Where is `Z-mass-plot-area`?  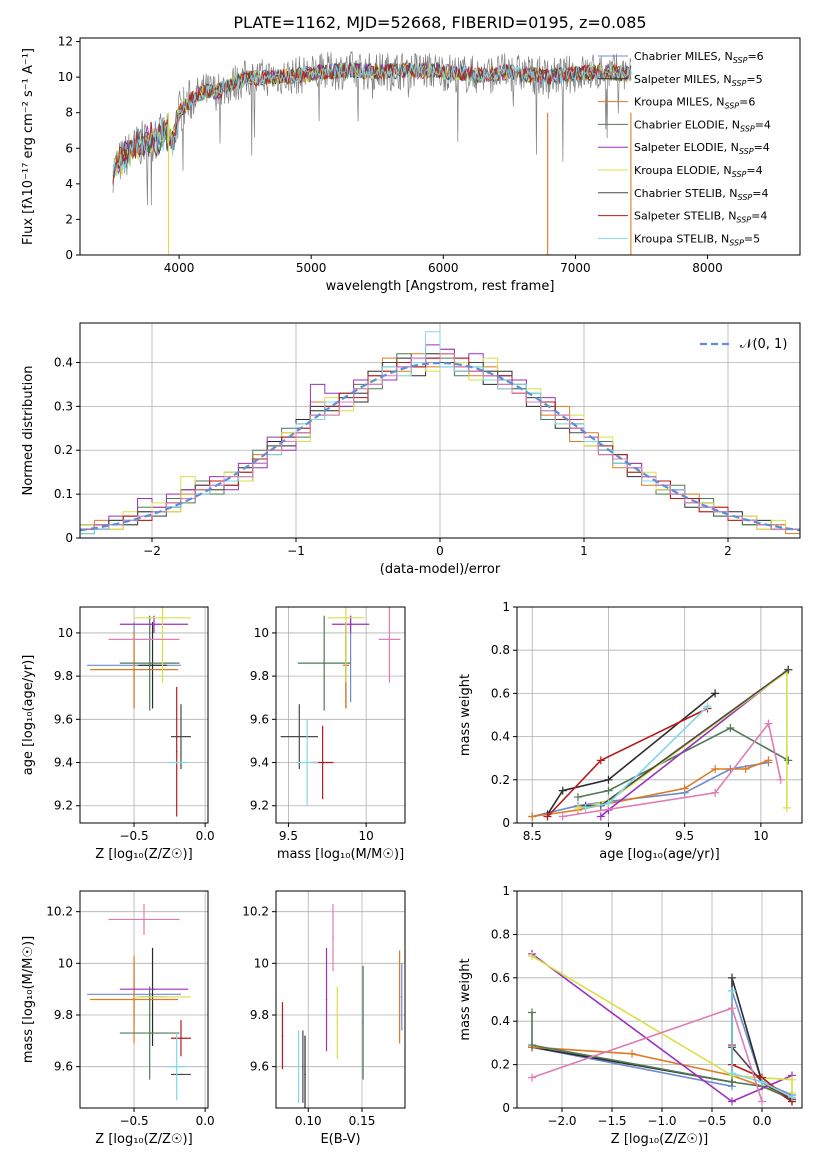
Z-mass-plot-area is located at coordinates (139, 1002).